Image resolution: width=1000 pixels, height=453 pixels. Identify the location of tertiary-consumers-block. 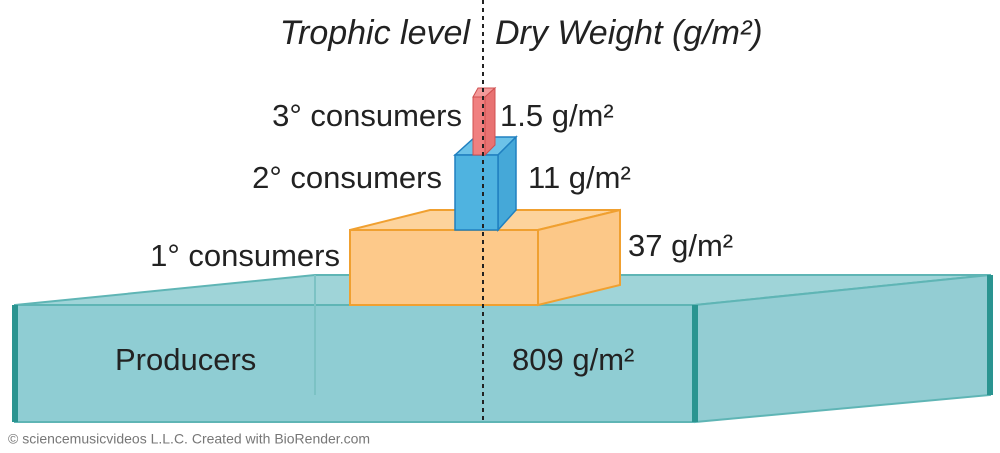
(484, 121).